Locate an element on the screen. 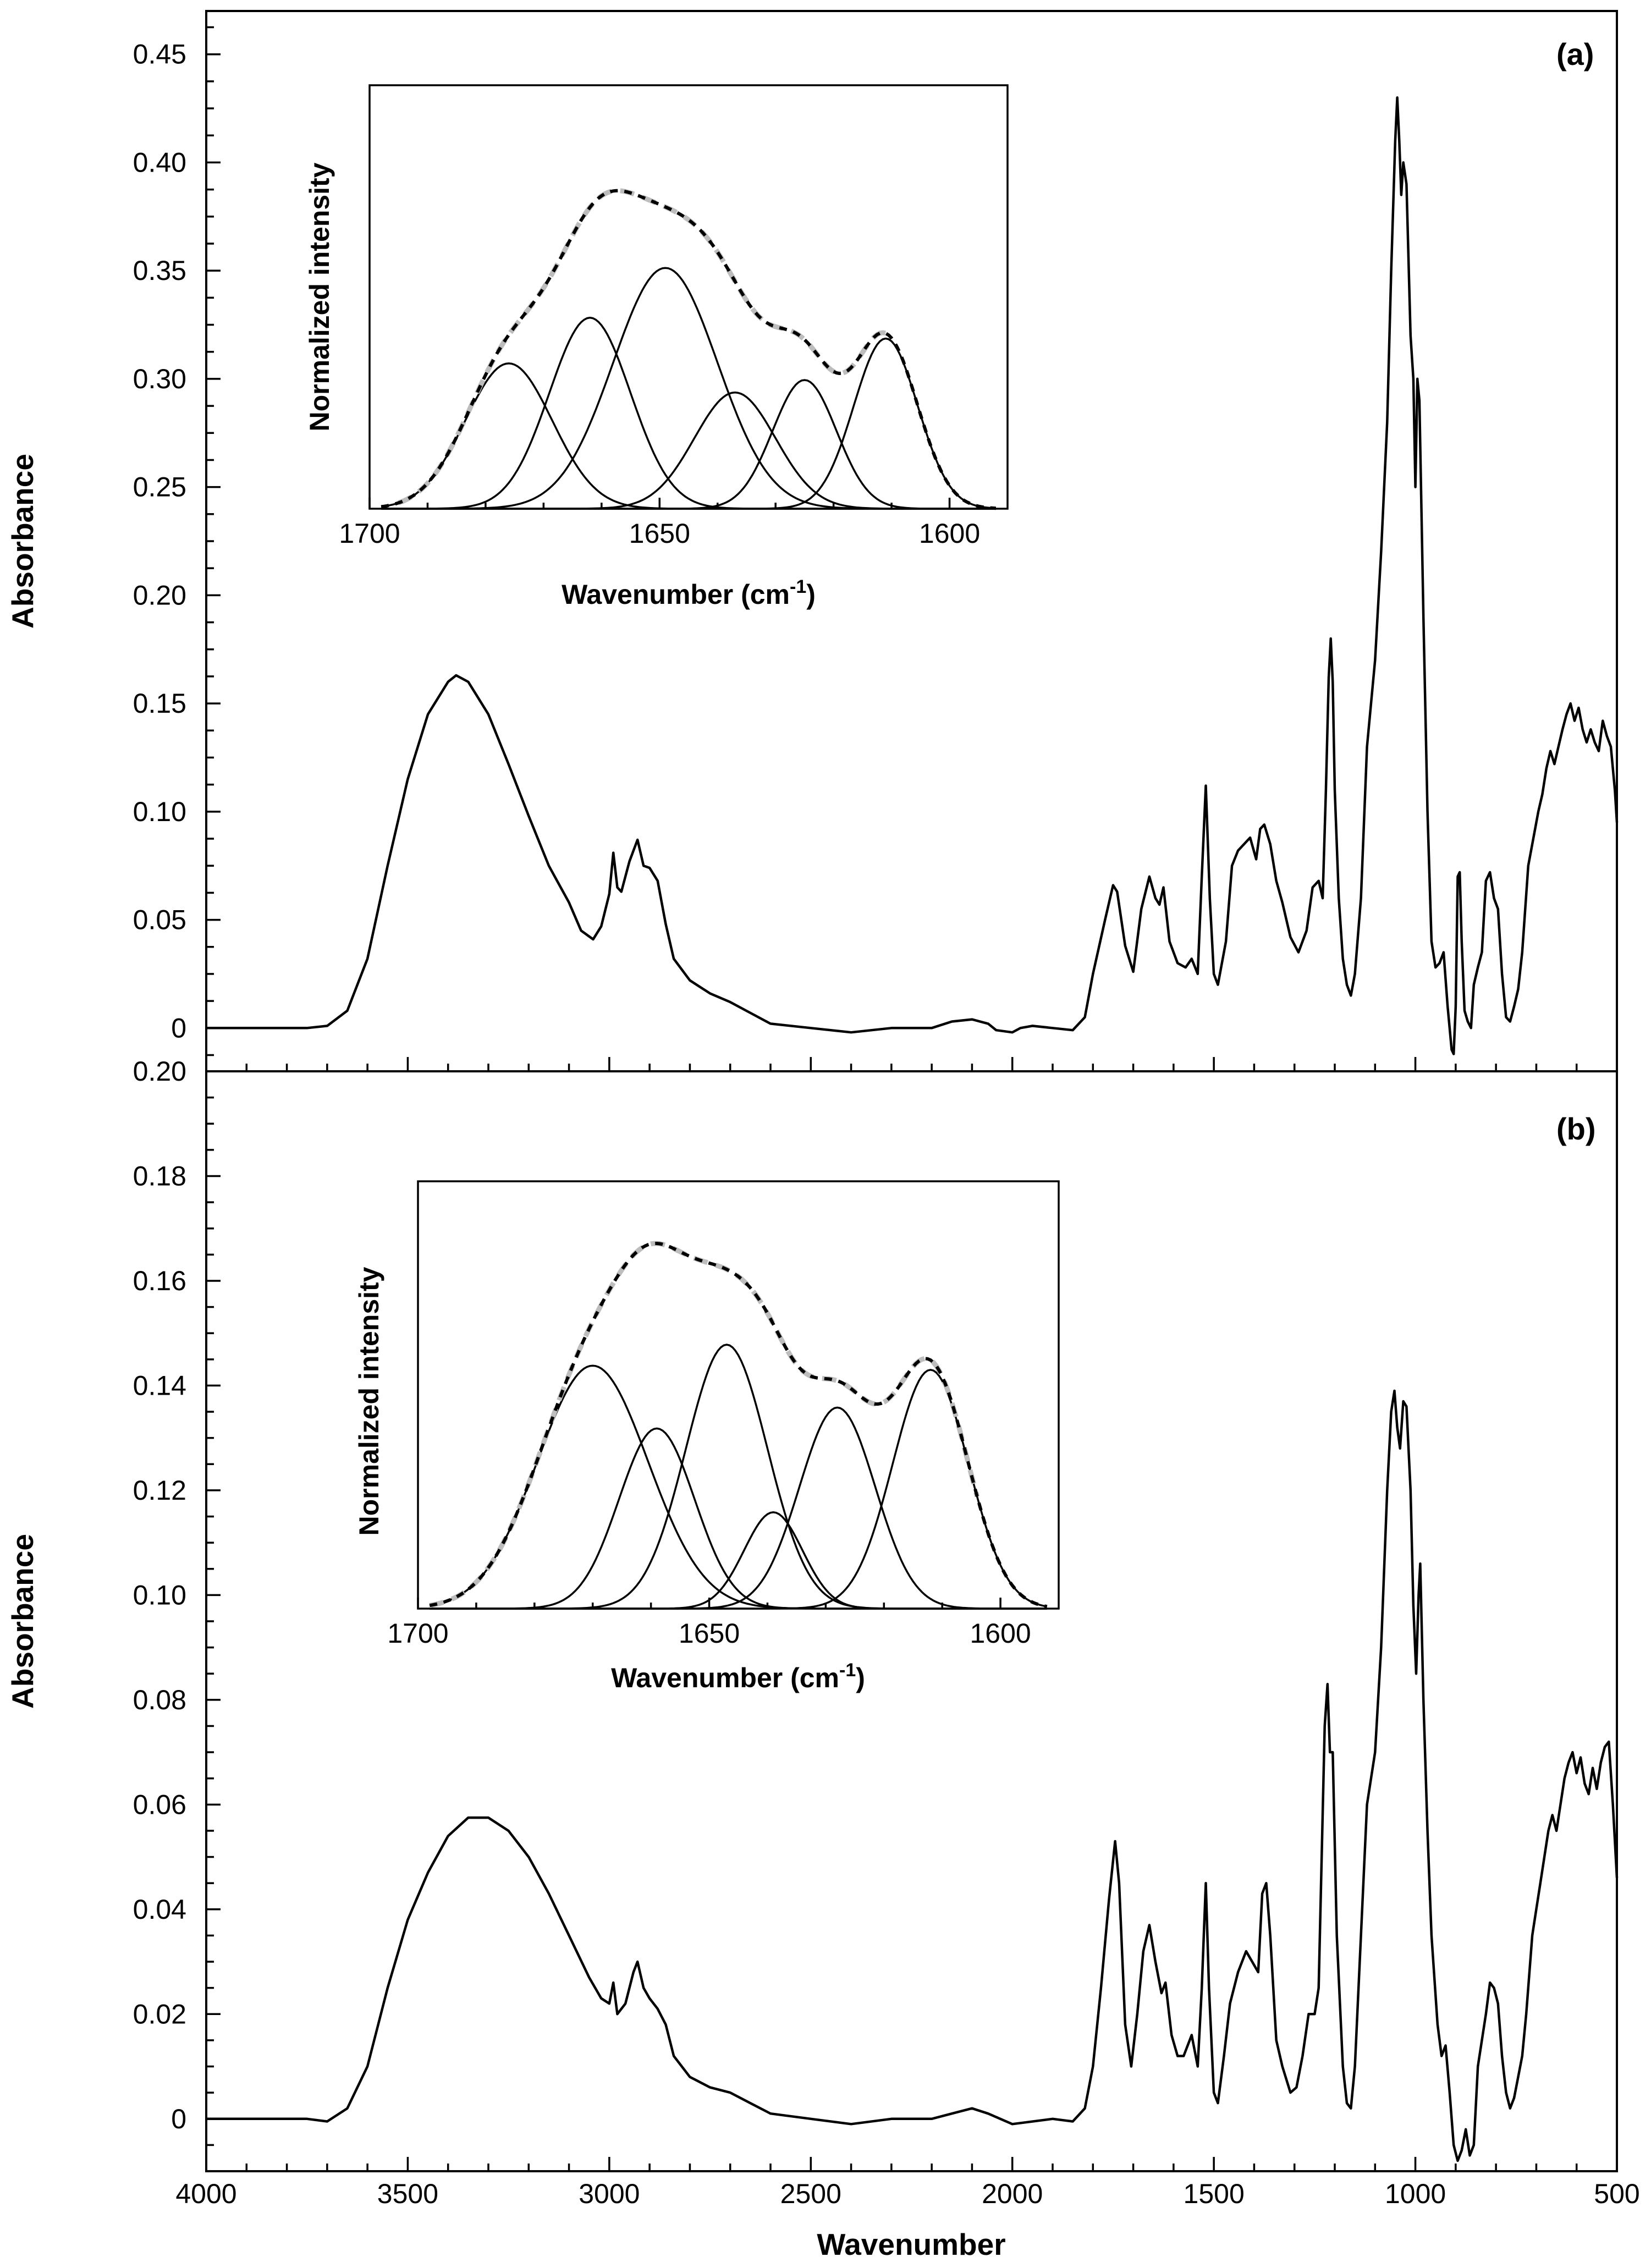 This screenshot has width=1651, height=2268. panel-b-inset-x-axis-title: Wavenumber (cm-1) is located at coordinates (738, 1676).